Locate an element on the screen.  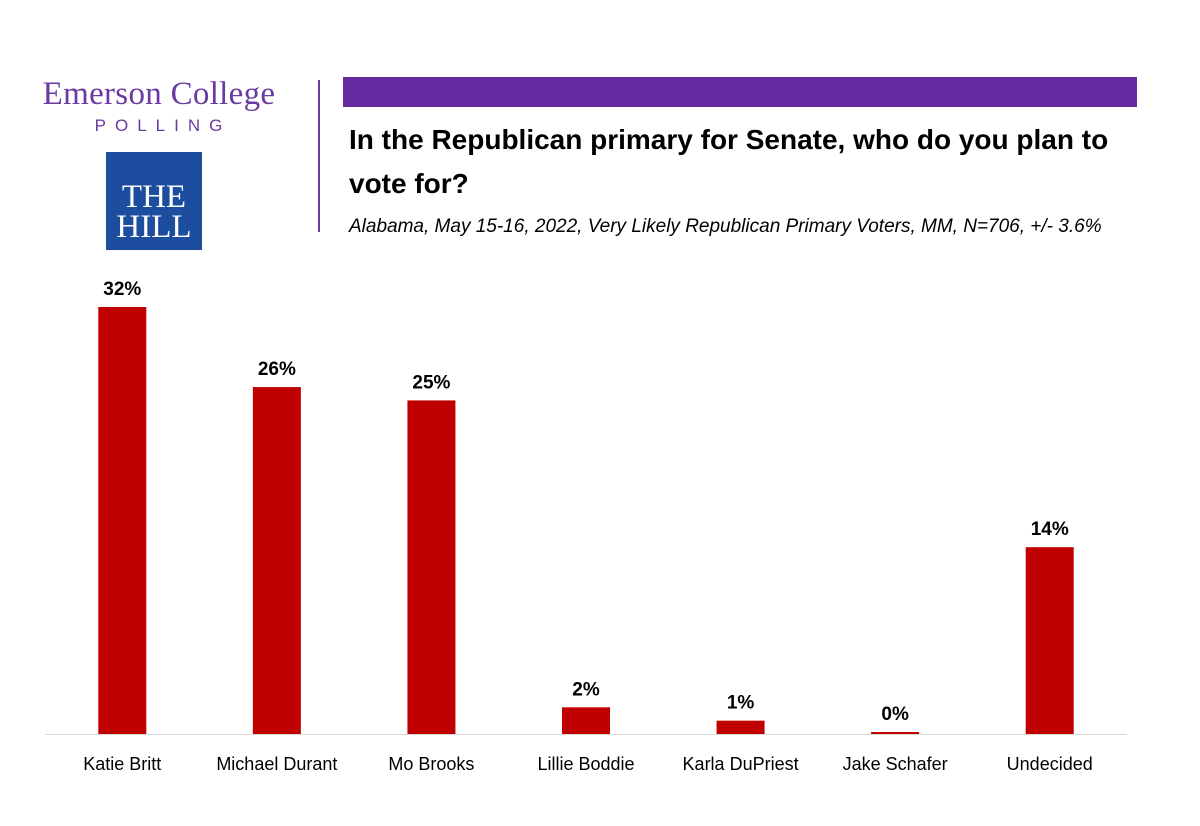
category-label: Mo Brooks is located at coordinates (431, 764).